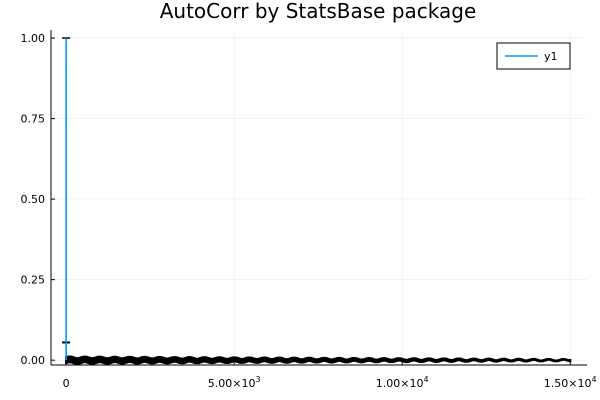 The height and width of the screenshot is (400, 600). I want to click on y-axis-ticks: 0.00 0.25 0.50 0.75 1.00, so click(38, 199).